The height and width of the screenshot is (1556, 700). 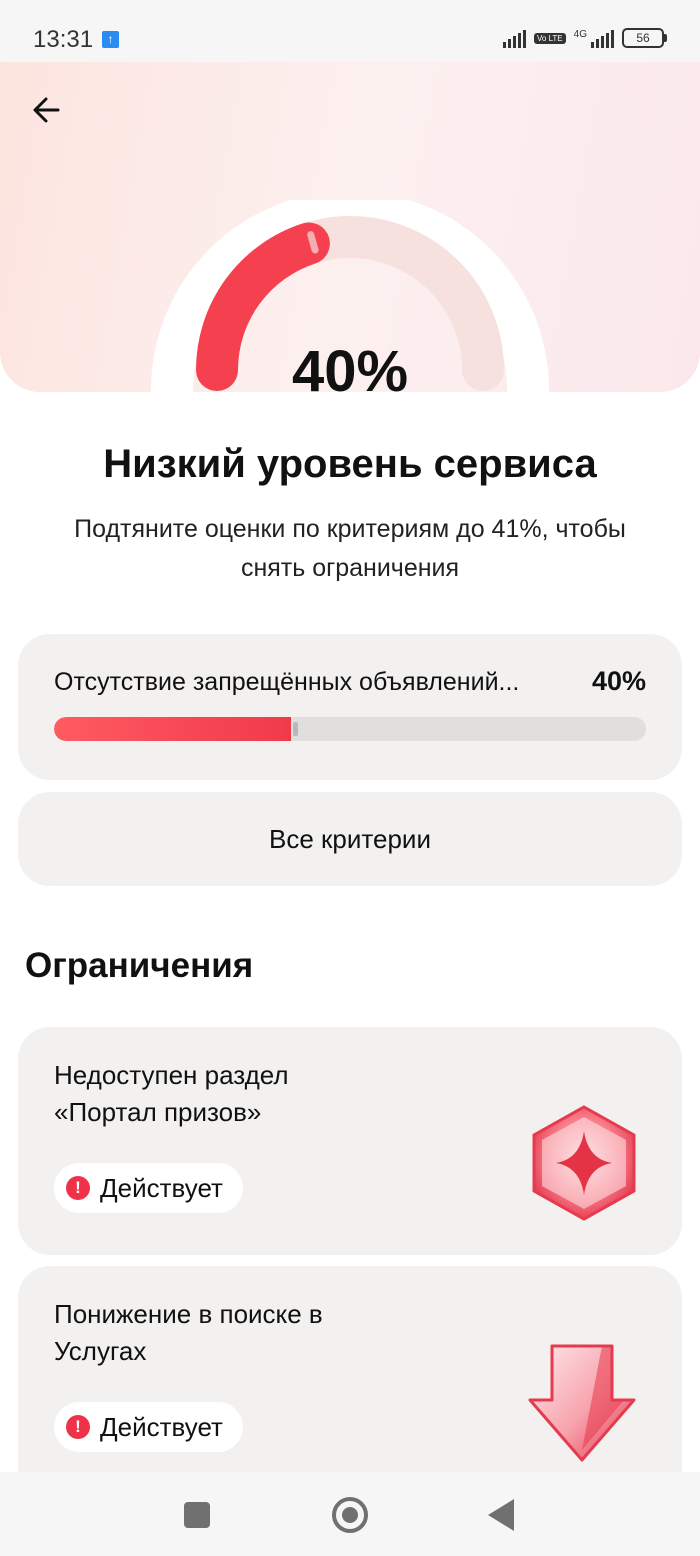 What do you see at coordinates (501, 1515) in the screenshot?
I see `back-triangle-icon` at bounding box center [501, 1515].